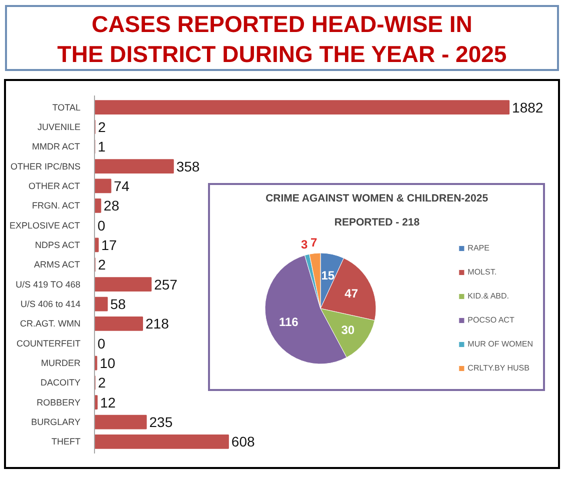 This screenshot has height=480, width=568. I want to click on data-label: 7, so click(314, 243).